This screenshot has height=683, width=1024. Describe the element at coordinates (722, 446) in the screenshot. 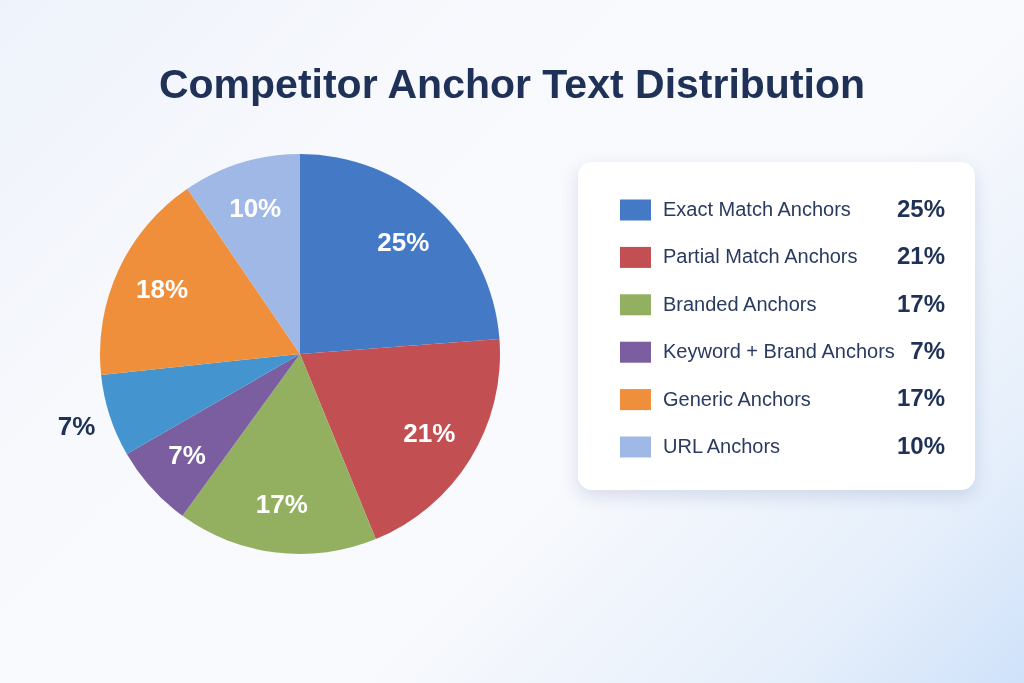

I see `legend-label: URL Anchors` at that location.